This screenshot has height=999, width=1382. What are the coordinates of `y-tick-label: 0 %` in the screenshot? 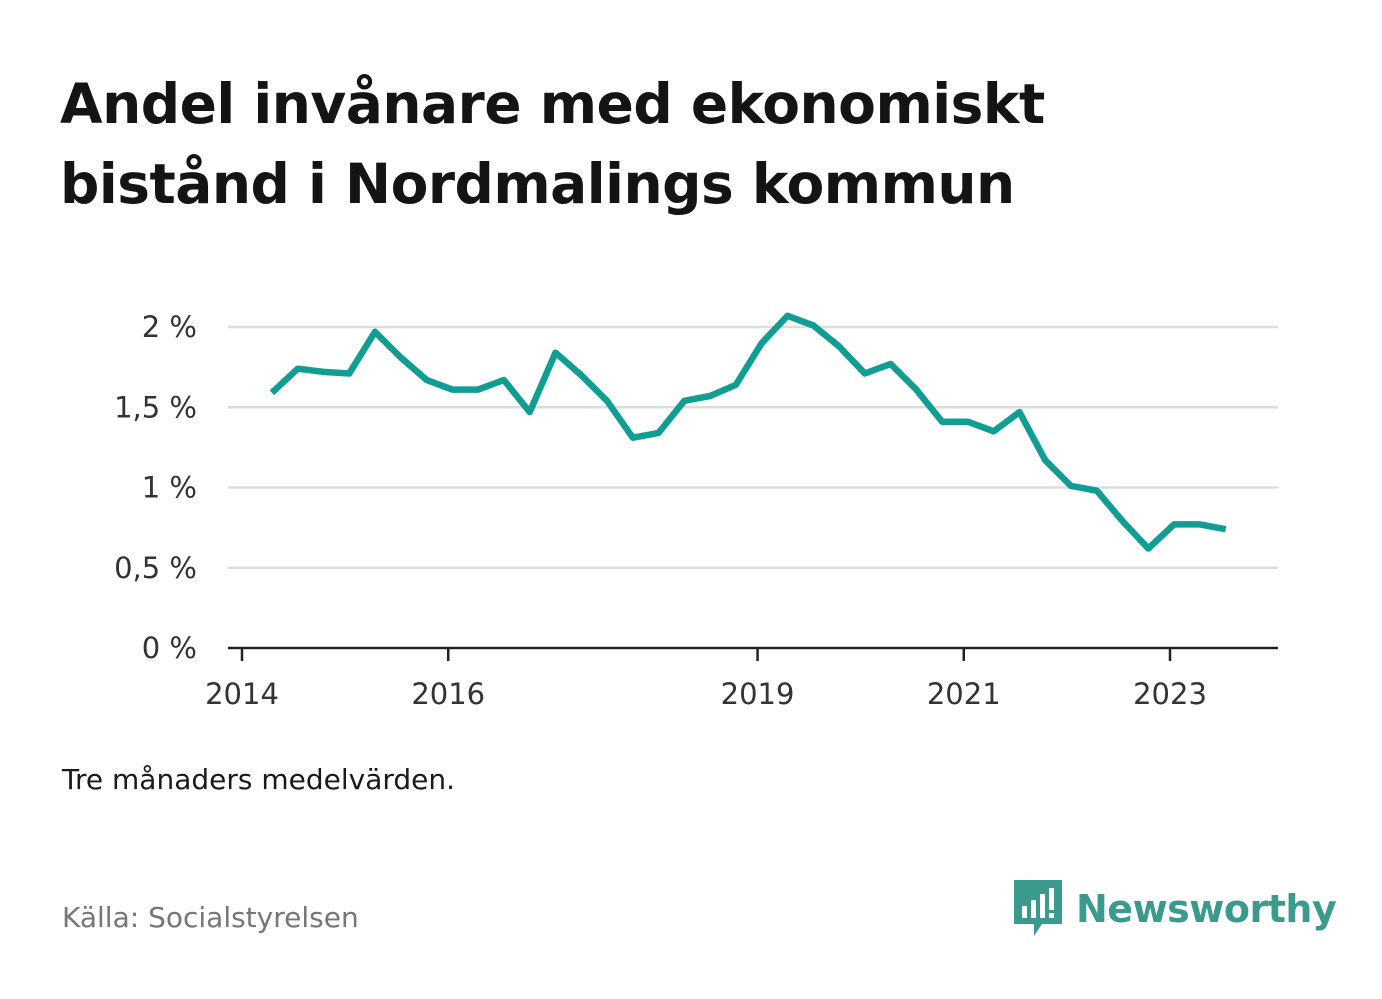 It's located at (169, 648).